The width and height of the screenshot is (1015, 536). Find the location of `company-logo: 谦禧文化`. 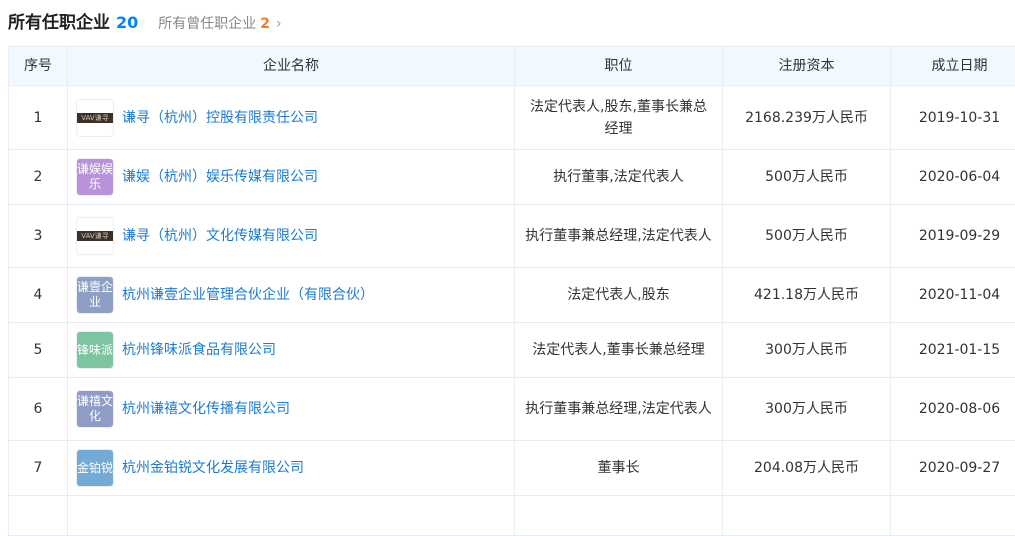

company-logo: 谦禧文化 is located at coordinates (95, 409).